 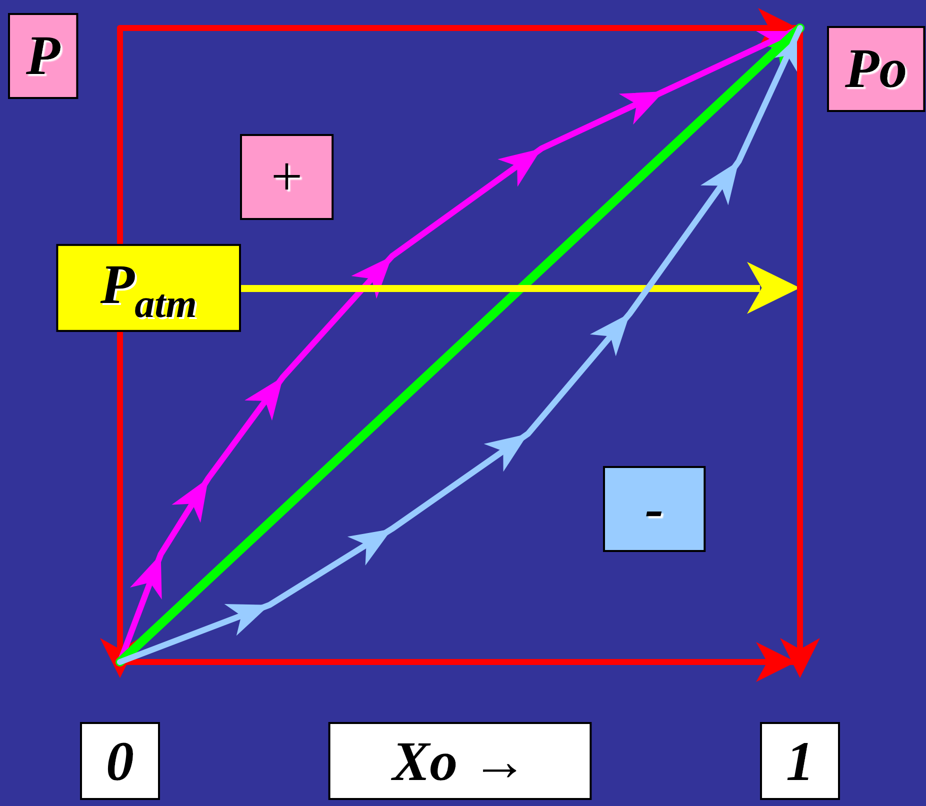 What do you see at coordinates (43, 56) in the screenshot?
I see `y-axis-title: P` at bounding box center [43, 56].